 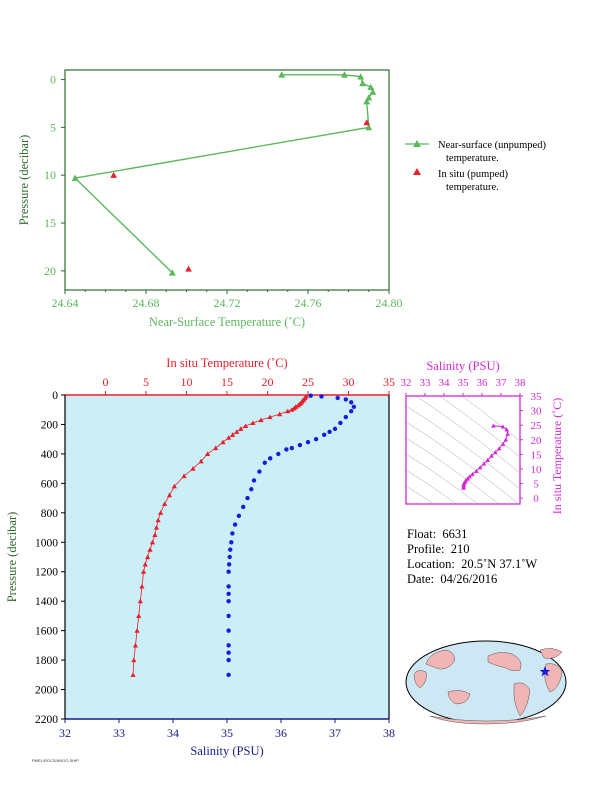 I want to click on main-temp-tick-label: 20, so click(x=268, y=382).